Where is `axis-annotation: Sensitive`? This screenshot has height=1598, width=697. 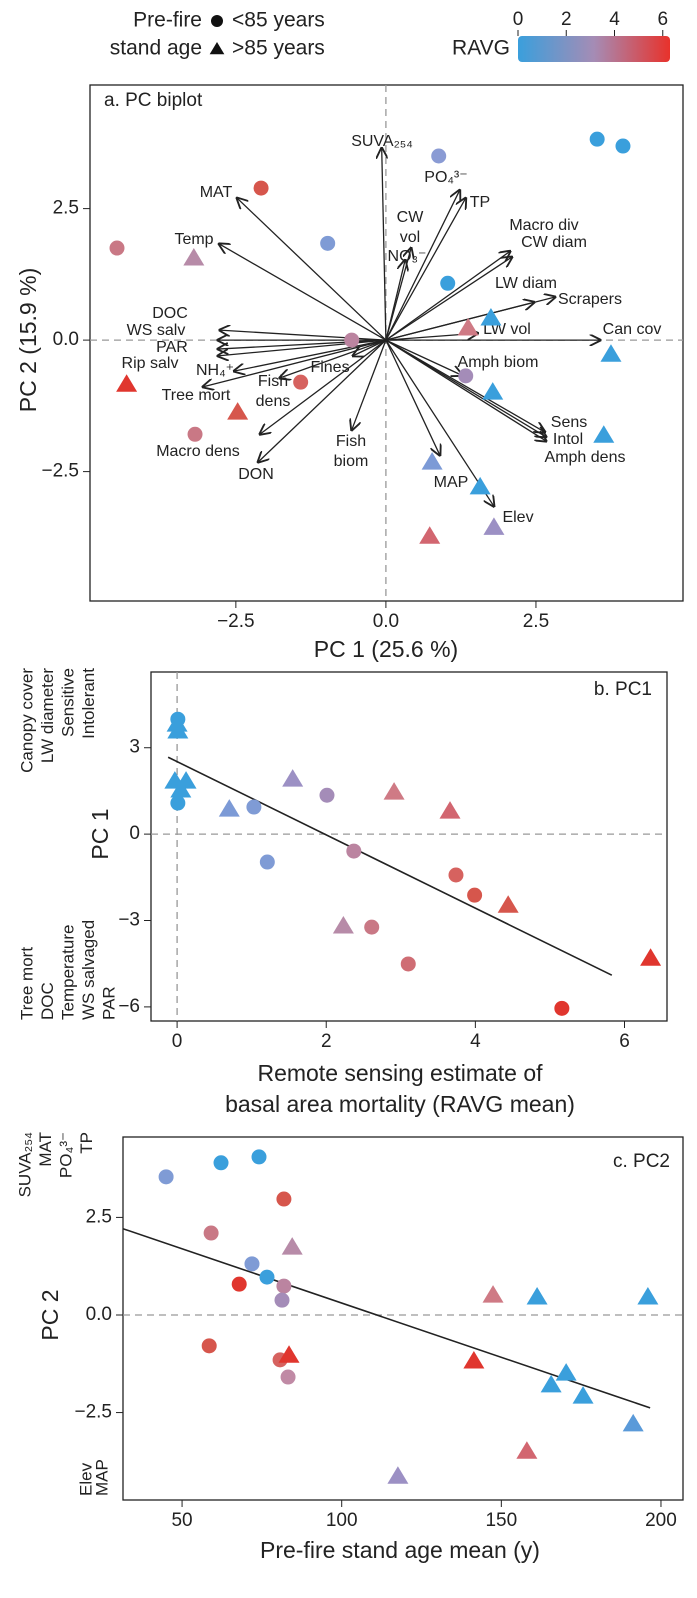
axis-annotation: Sensitive is located at coordinates (67, 702).